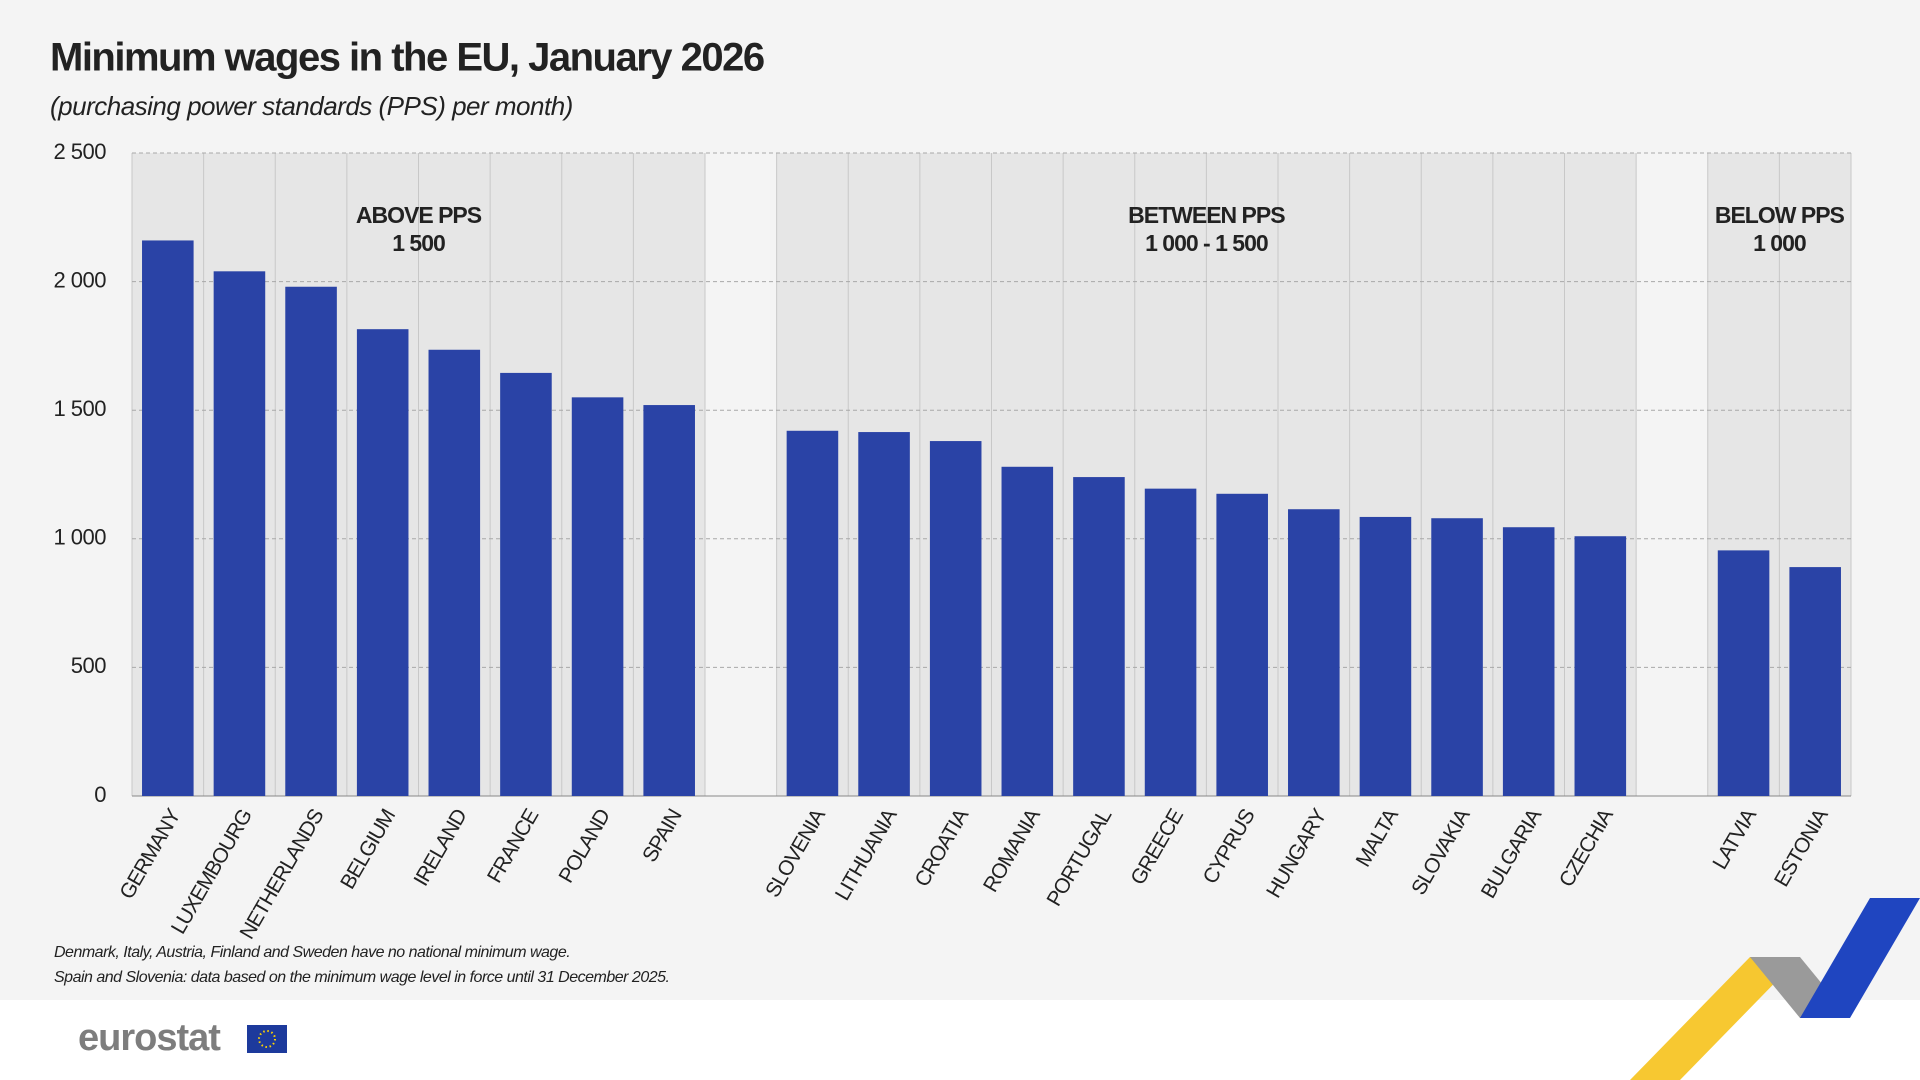 The image size is (1920, 1080). Describe the element at coordinates (100, 794) in the screenshot. I see `y-tick-label: 0` at that location.